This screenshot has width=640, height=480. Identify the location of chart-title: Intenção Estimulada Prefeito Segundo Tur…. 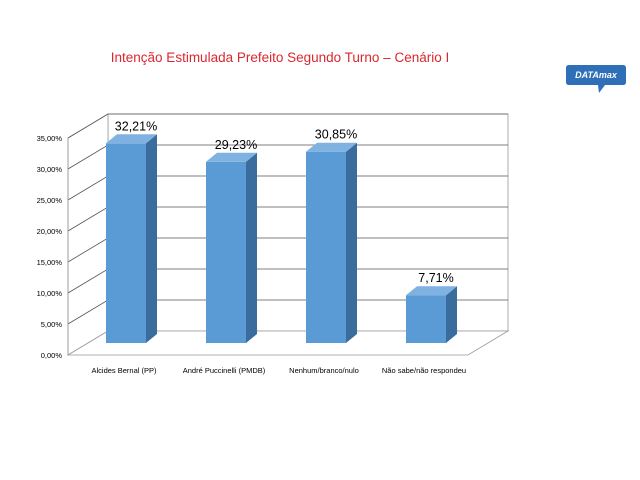
(280, 57).